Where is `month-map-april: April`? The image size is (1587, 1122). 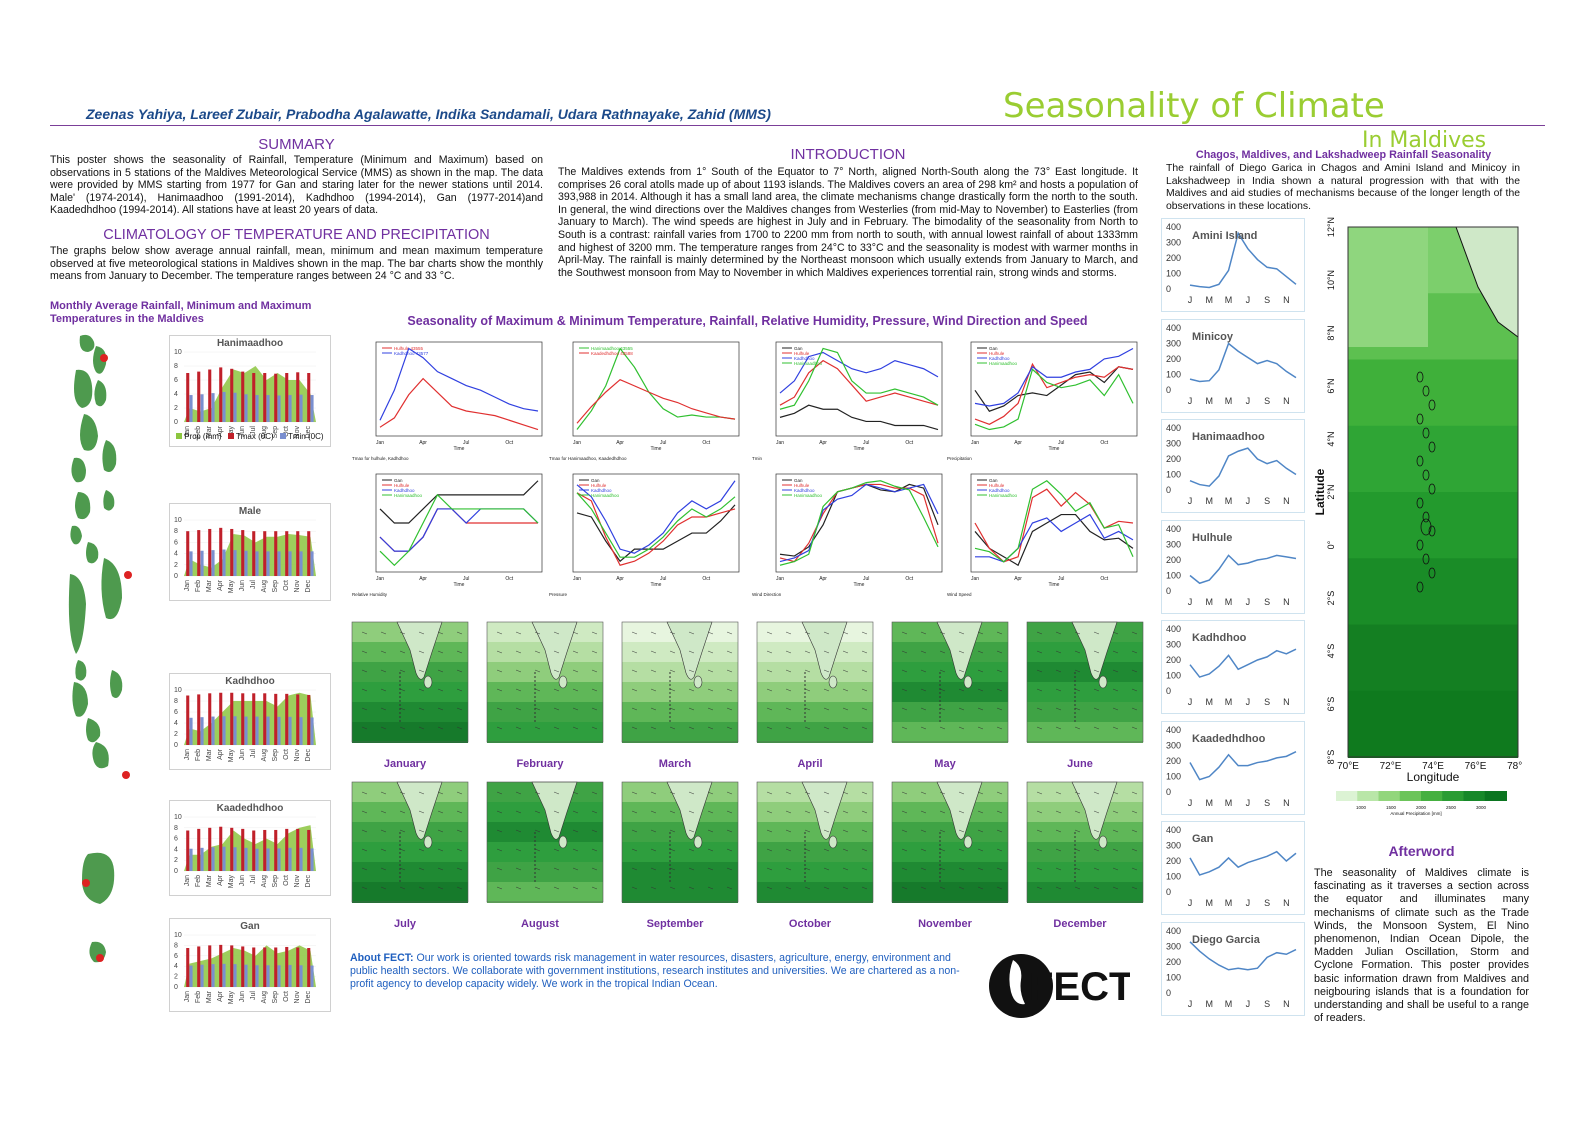 month-map-april: April is located at coordinates (810, 698).